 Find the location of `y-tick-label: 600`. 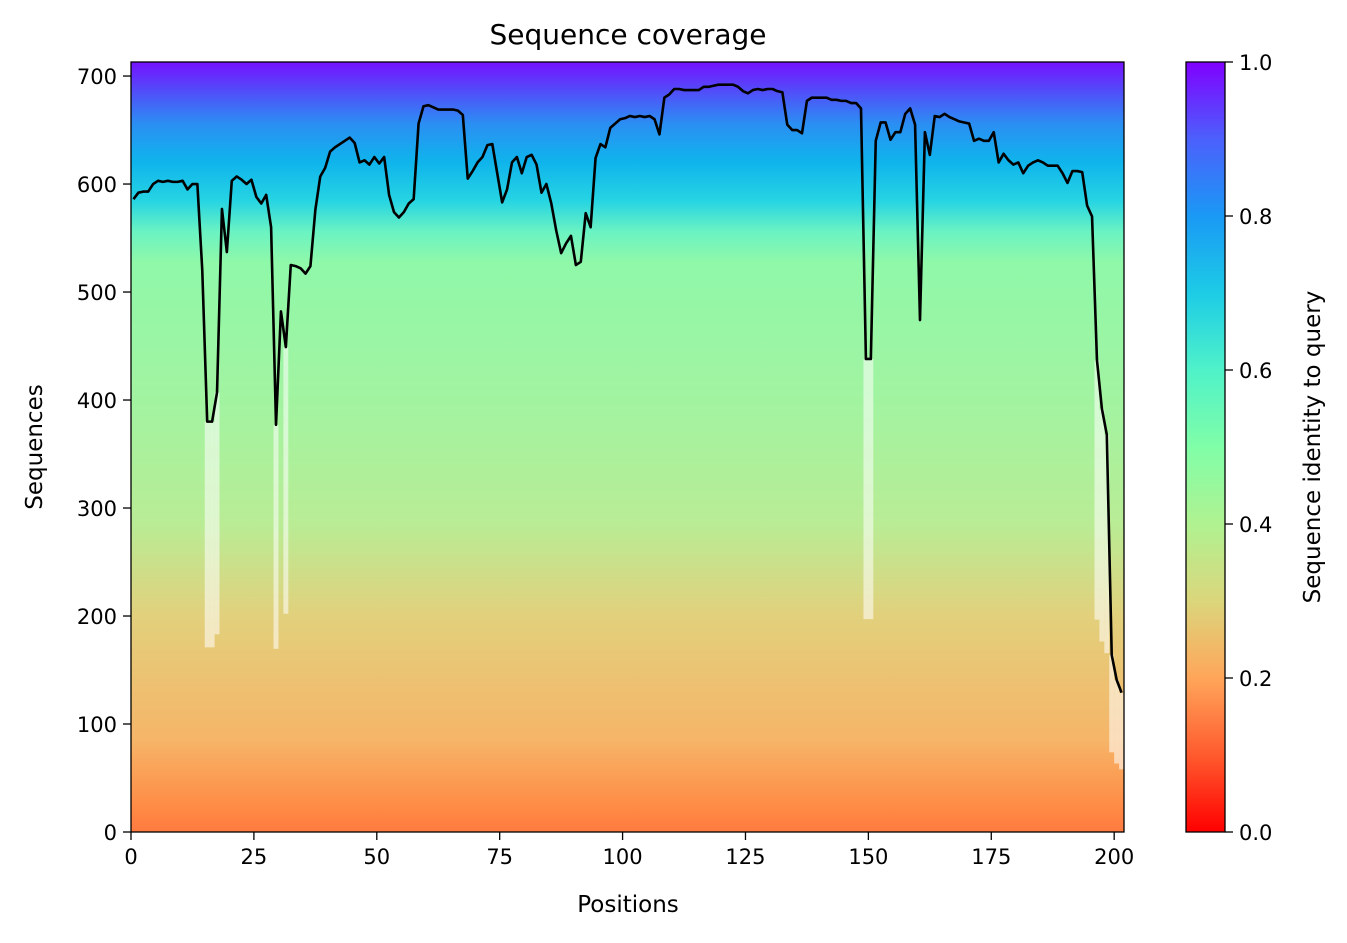

y-tick-label: 600 is located at coordinates (97, 185).